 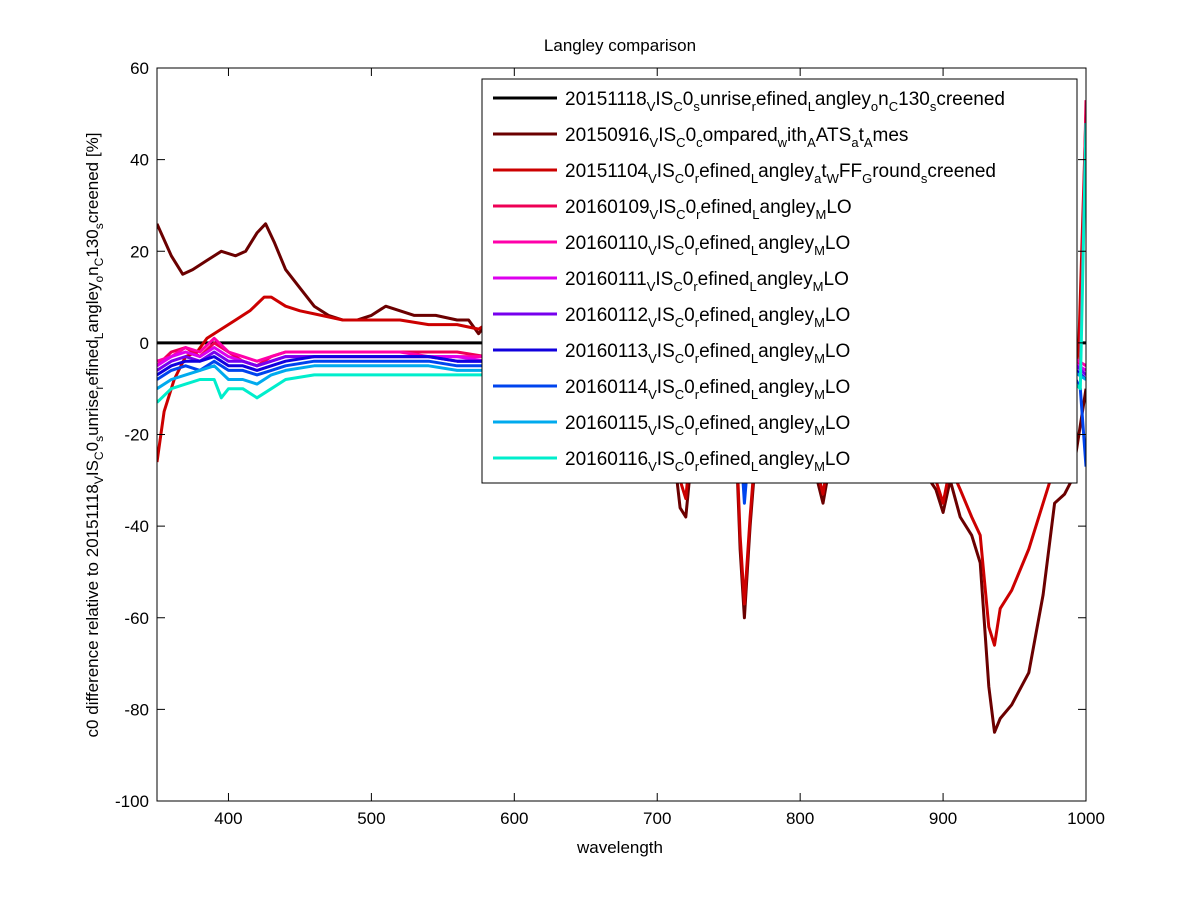 What do you see at coordinates (371, 818) in the screenshot?
I see `x-tick-label: 500` at bounding box center [371, 818].